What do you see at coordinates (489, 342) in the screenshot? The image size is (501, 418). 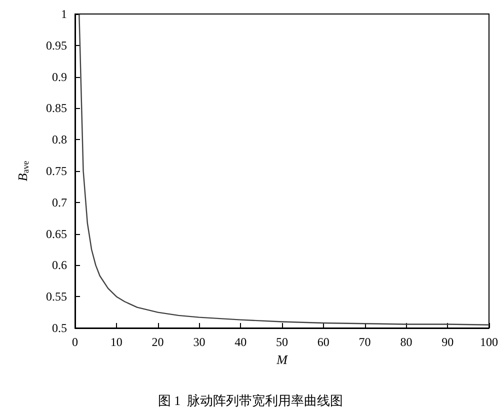 I see `x-tick-label: 100` at bounding box center [489, 342].